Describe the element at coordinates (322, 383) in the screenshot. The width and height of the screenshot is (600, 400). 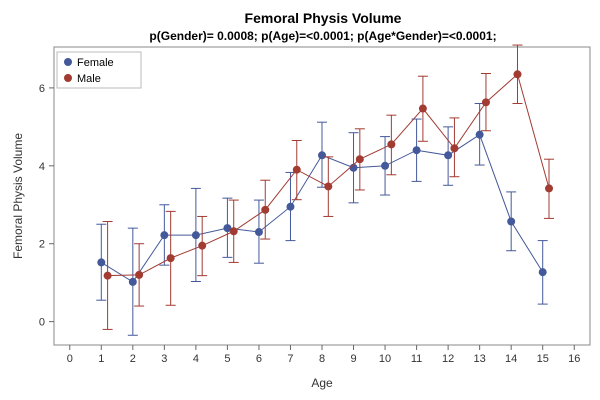
I see `x-axis-label: Age` at that location.